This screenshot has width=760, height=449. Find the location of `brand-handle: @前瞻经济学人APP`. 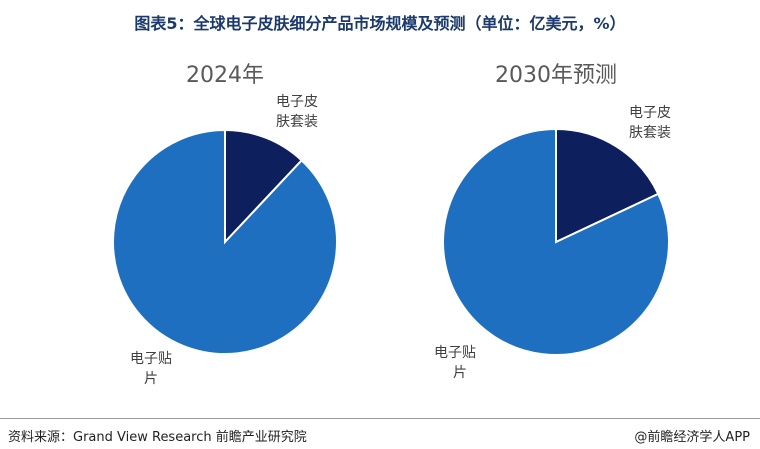

brand-handle: @前瞻经济学人APP is located at coordinates (692, 437).